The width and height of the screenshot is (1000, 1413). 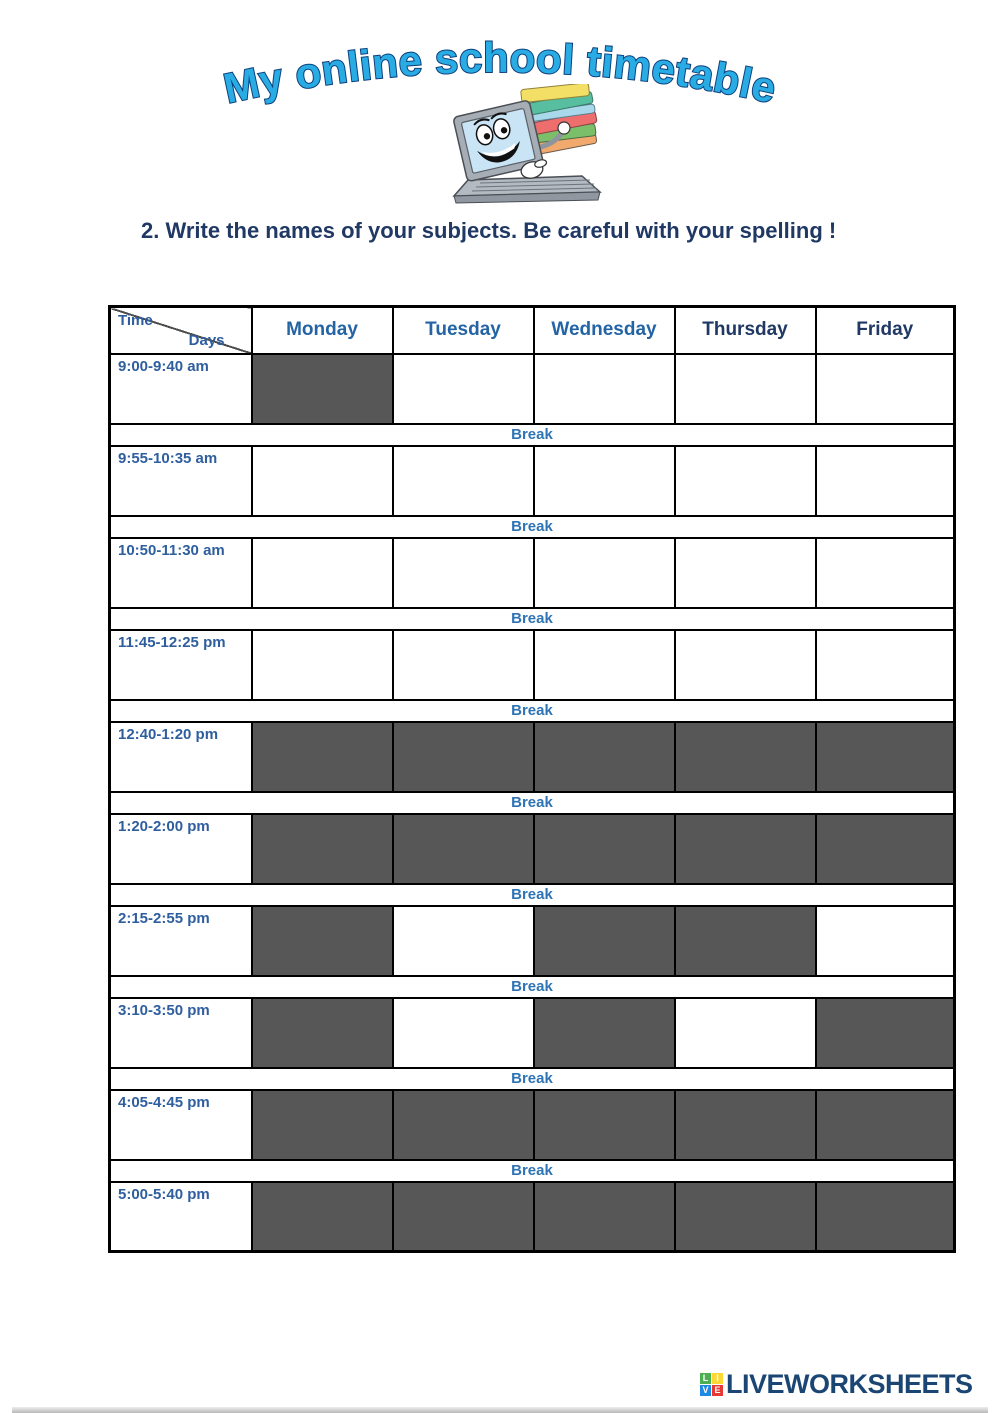 What do you see at coordinates (527, 143) in the screenshot?
I see `laptop-books-icon` at bounding box center [527, 143].